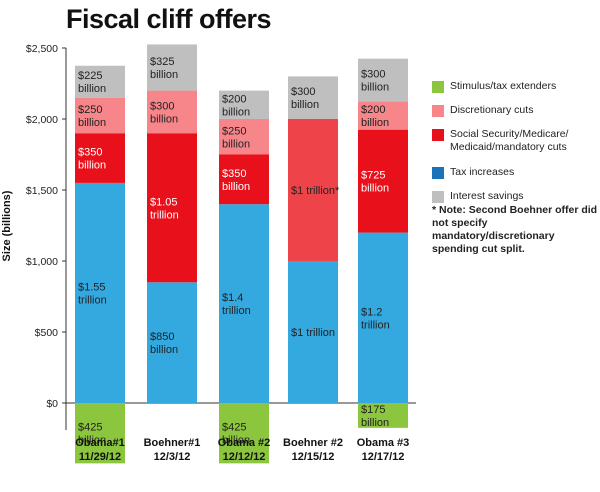 The height and width of the screenshot is (492, 600). Describe the element at coordinates (383, 443) in the screenshot. I see `x-tick-label: Obama #3` at that location.